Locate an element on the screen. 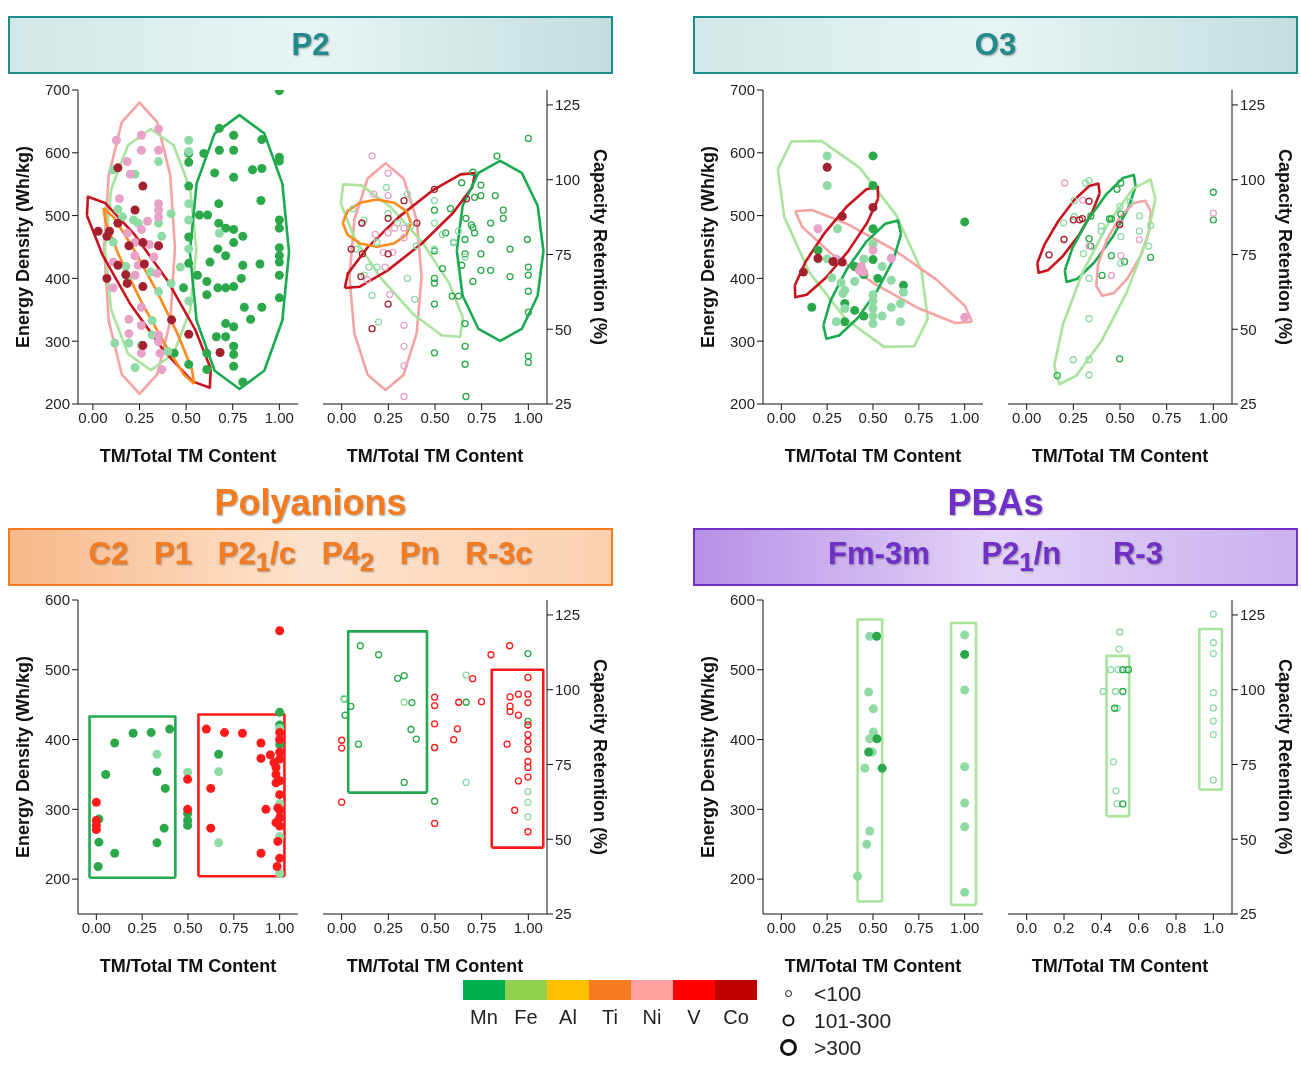 The width and height of the screenshot is (1301, 1066). text: 101-300 is located at coordinates (853, 1020).